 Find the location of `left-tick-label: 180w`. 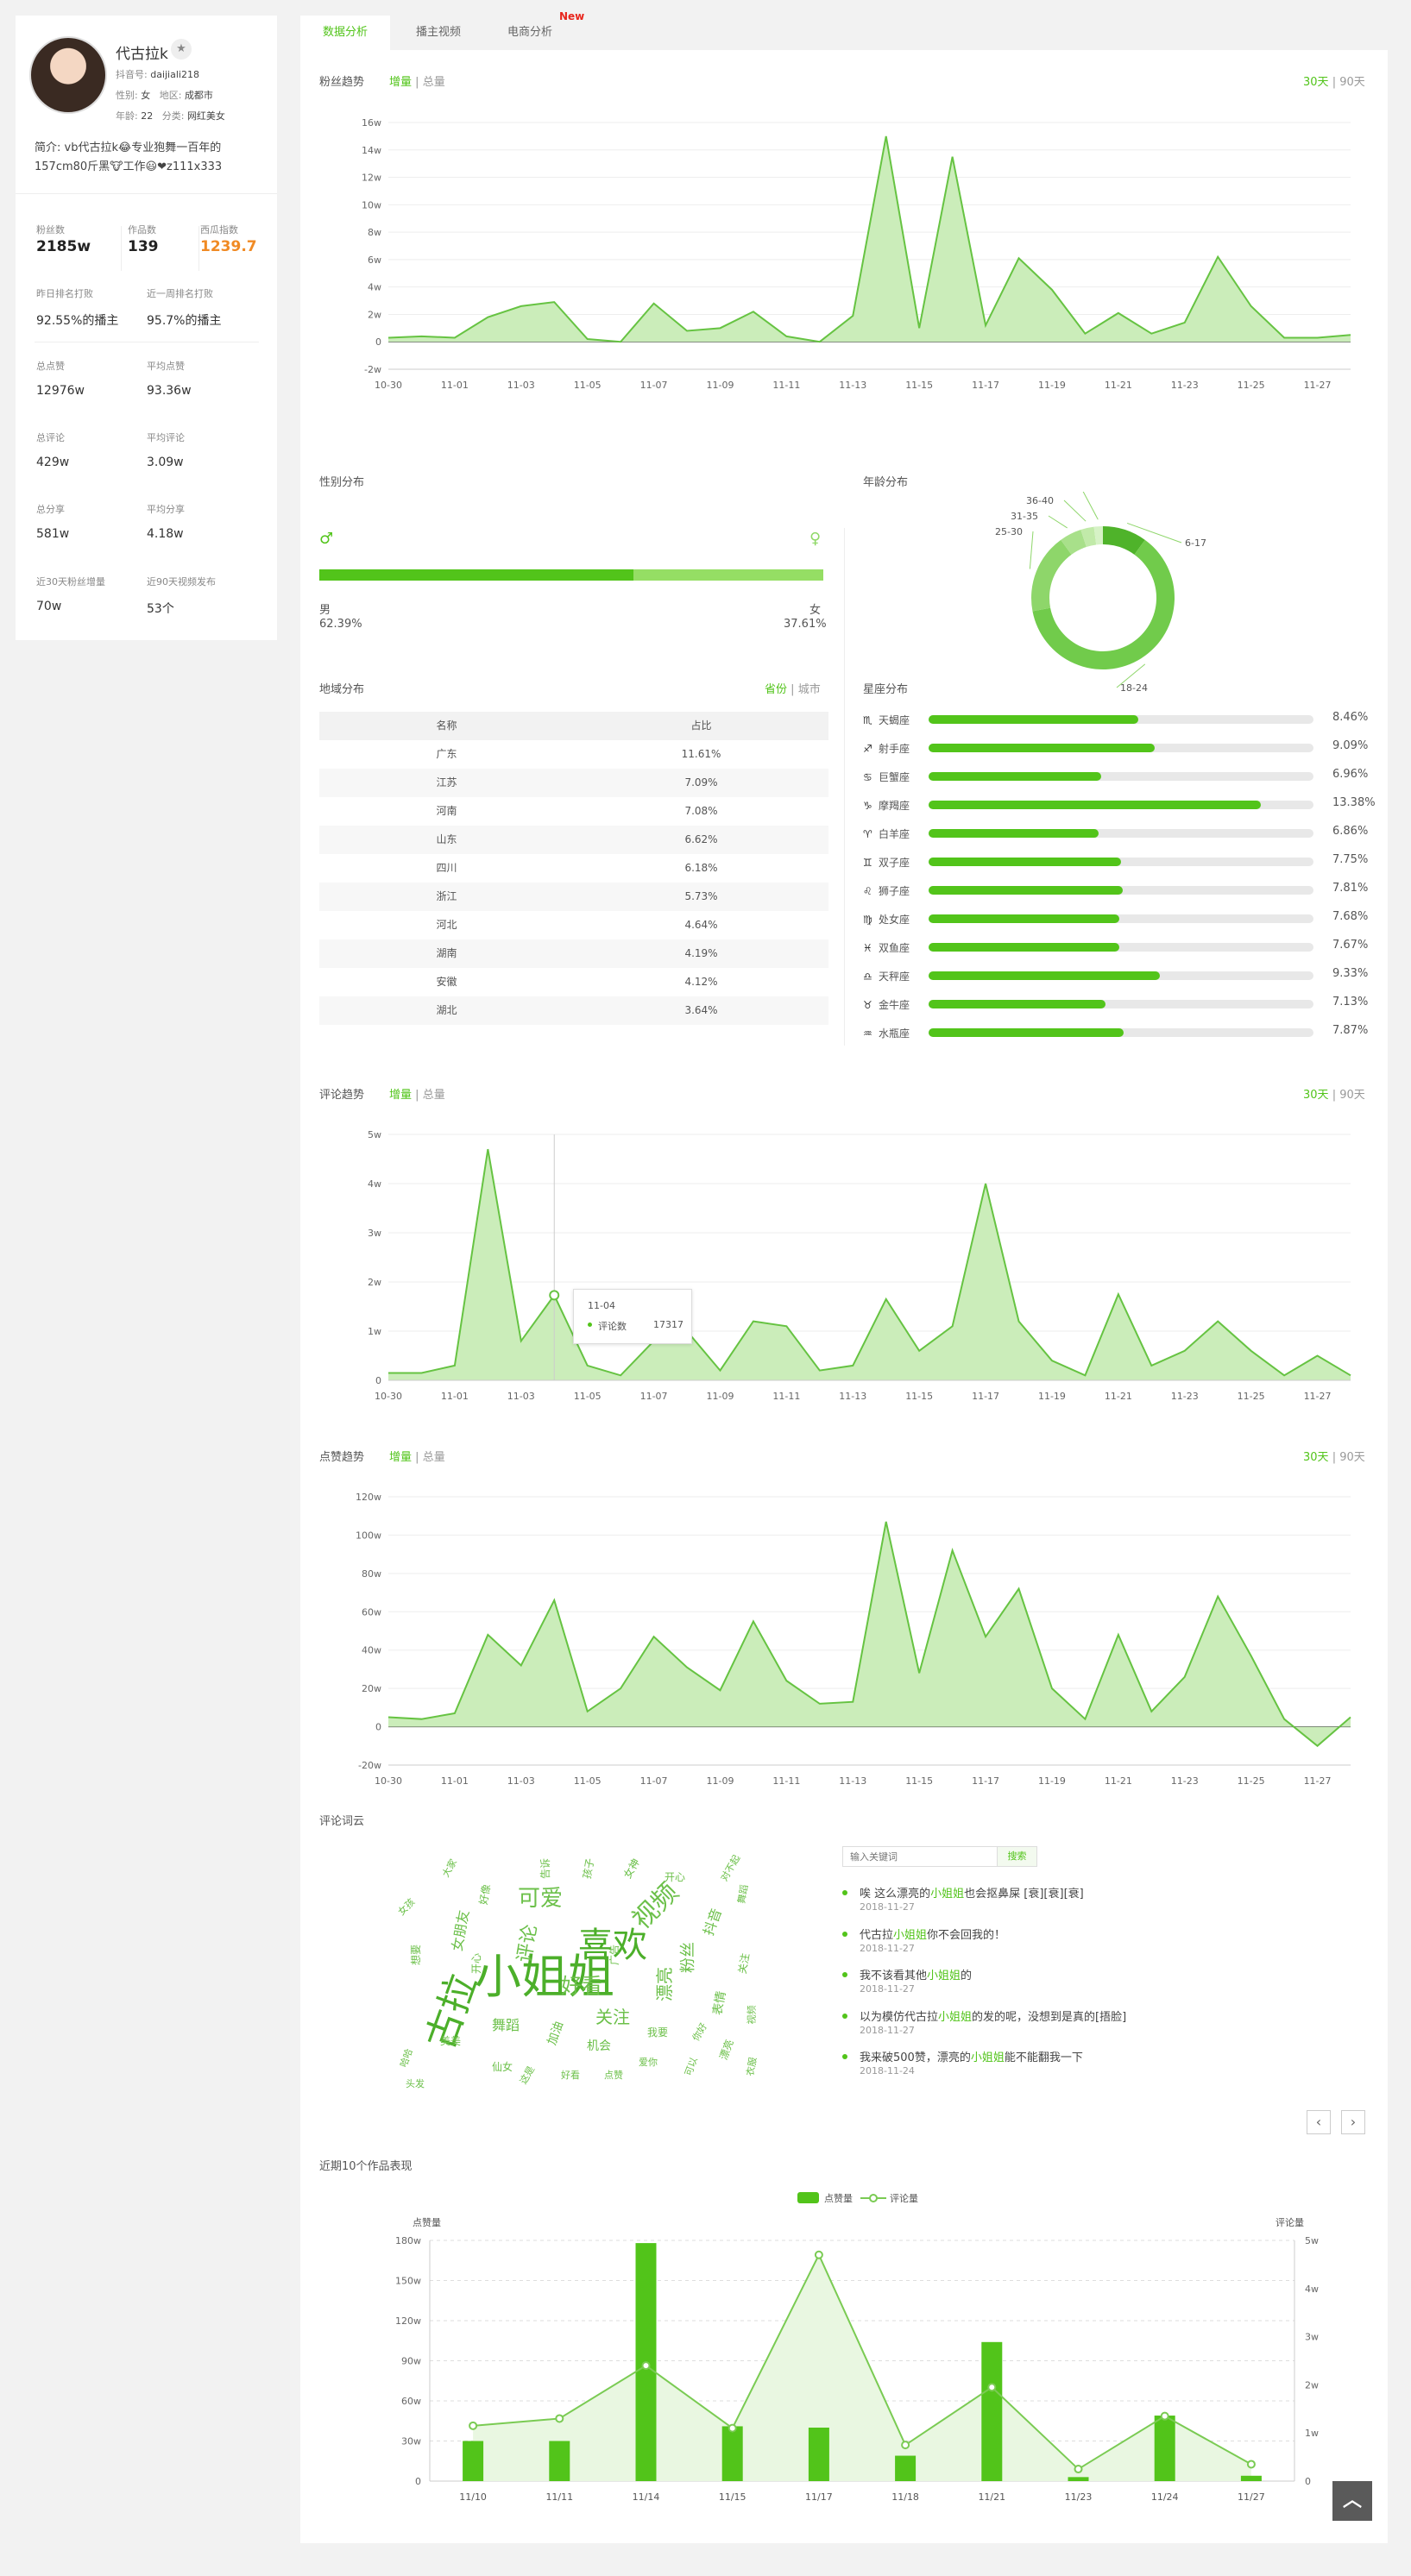

left-tick-label: 180w is located at coordinates (408, 2240).